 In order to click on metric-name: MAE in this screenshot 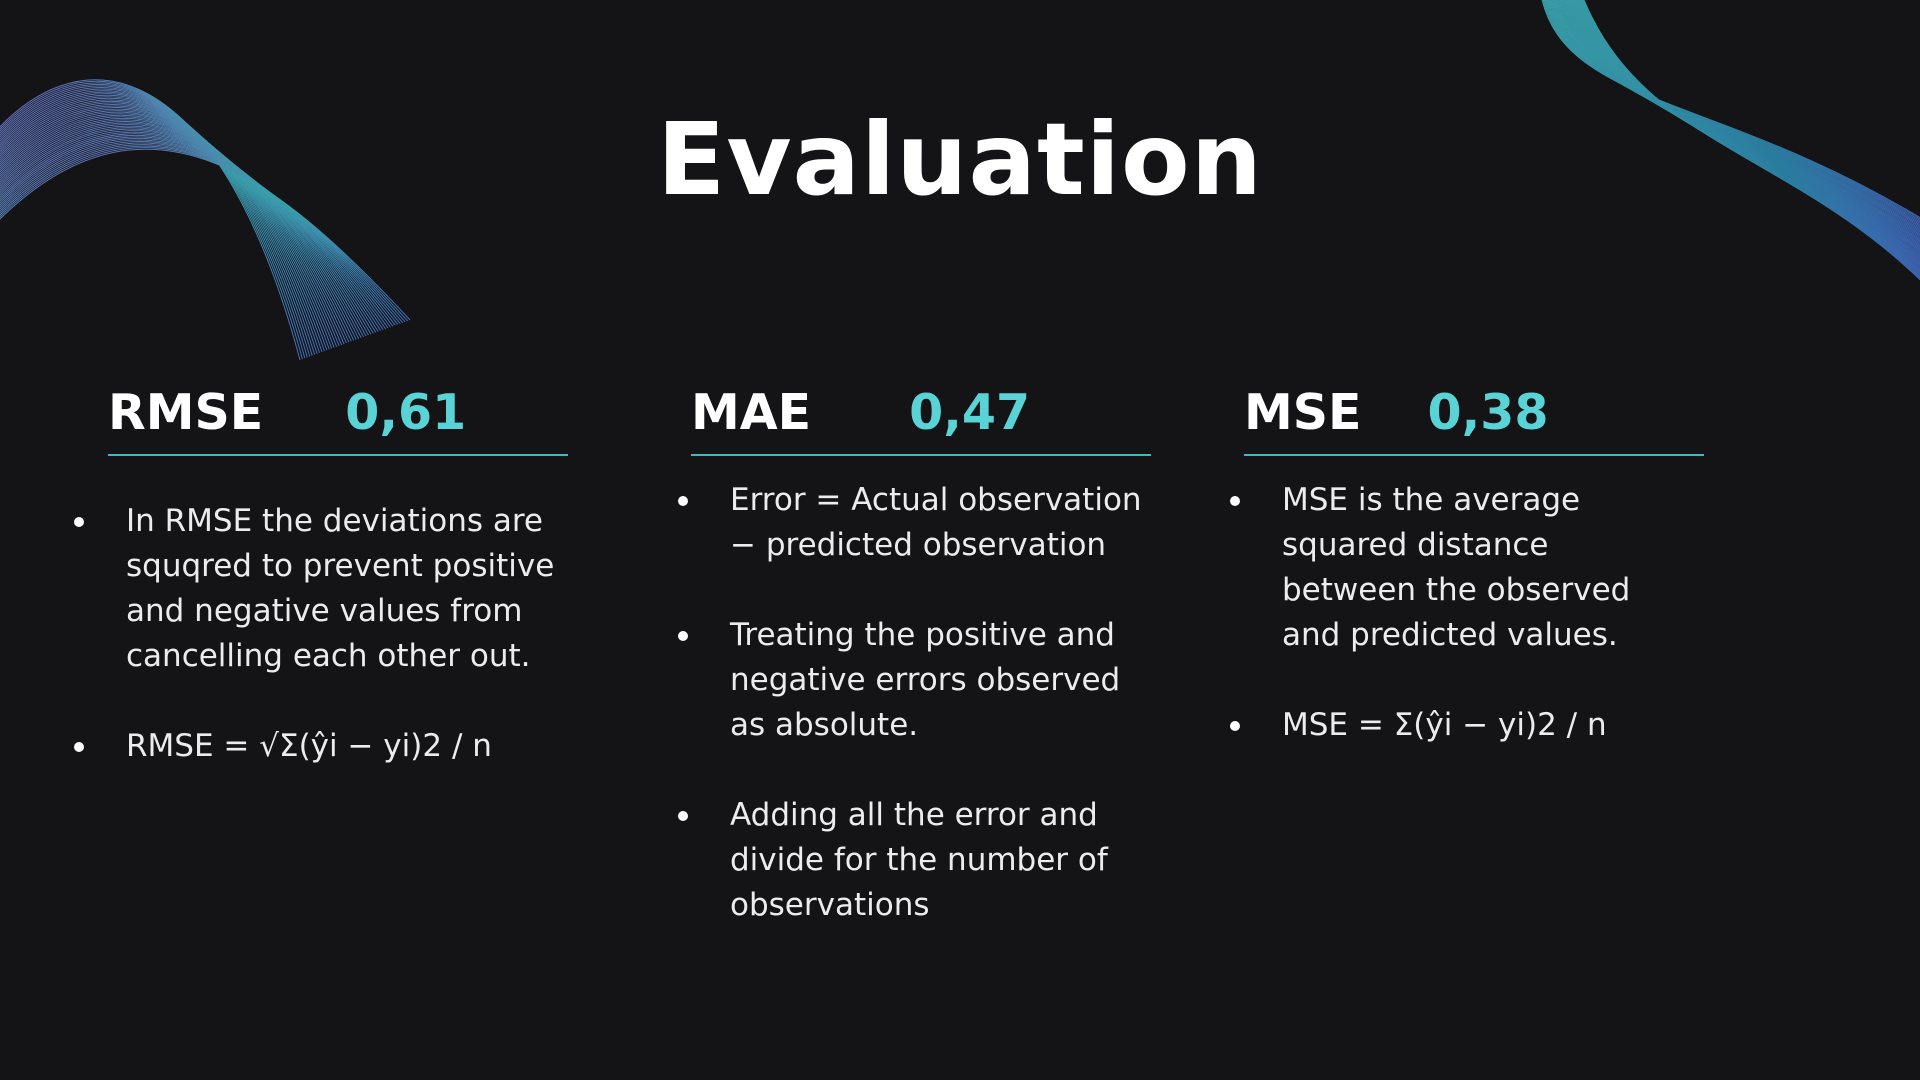, I will do `click(751, 412)`.